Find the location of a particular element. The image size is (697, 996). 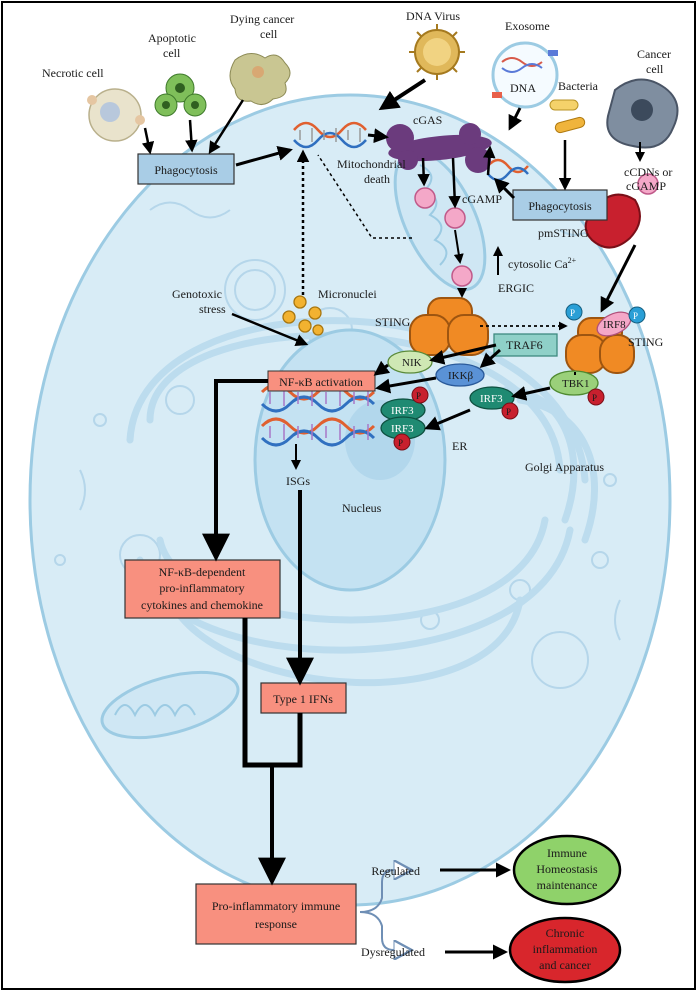

bacteria-icon is located at coordinates (567, 116).